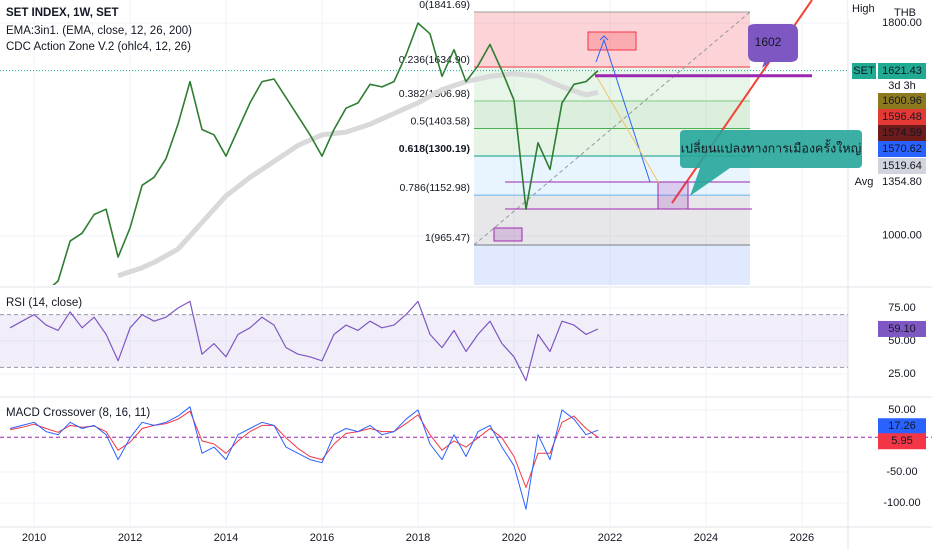 The height and width of the screenshot is (550, 932). I want to click on y-tick-label: -50.00, so click(901, 472).